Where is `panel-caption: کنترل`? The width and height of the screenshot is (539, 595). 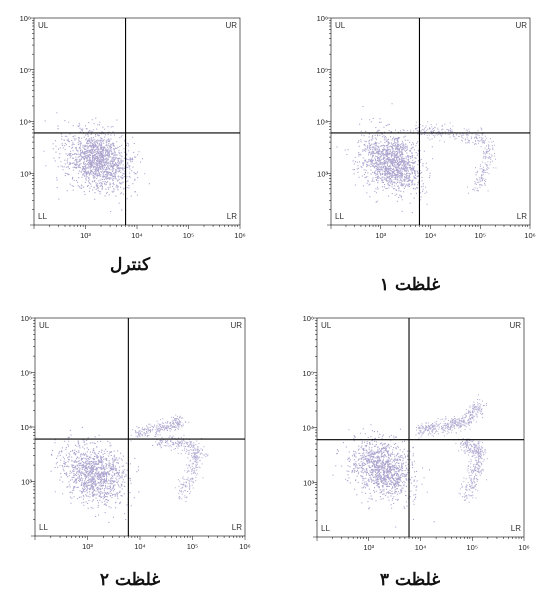 panel-caption: کنترل is located at coordinates (130, 265).